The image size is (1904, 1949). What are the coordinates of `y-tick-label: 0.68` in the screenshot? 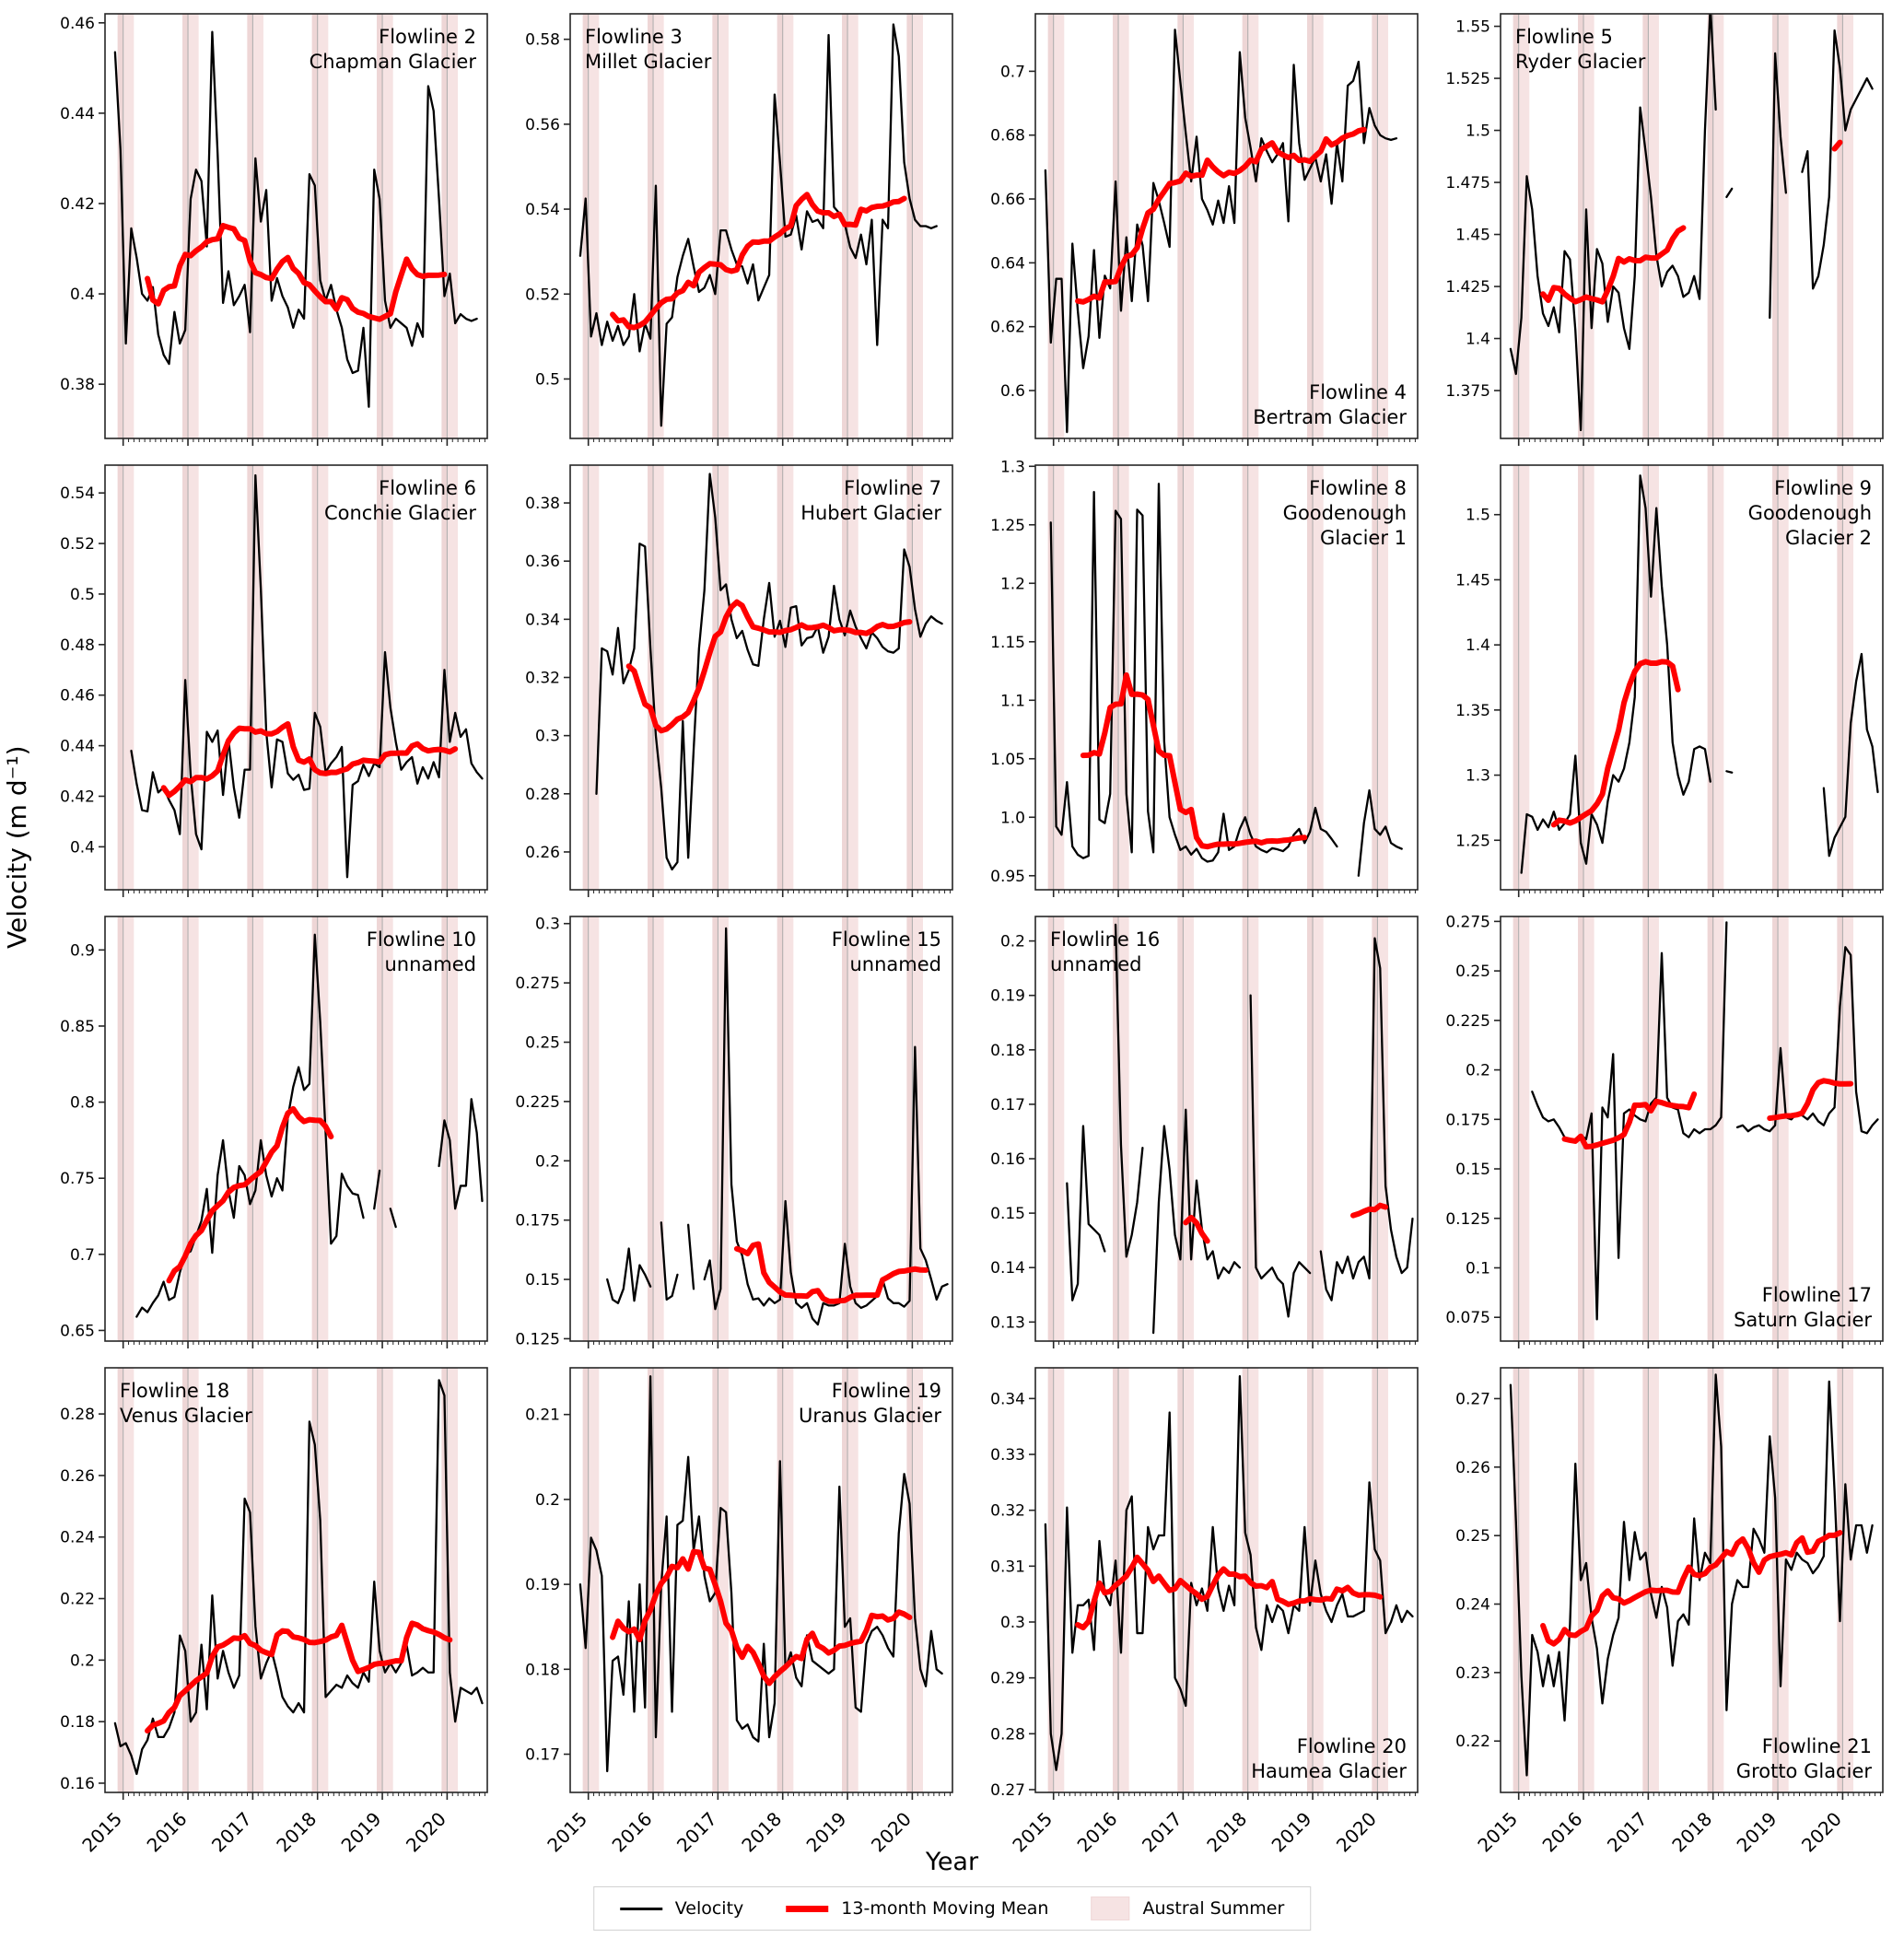 It's located at (1007, 136).